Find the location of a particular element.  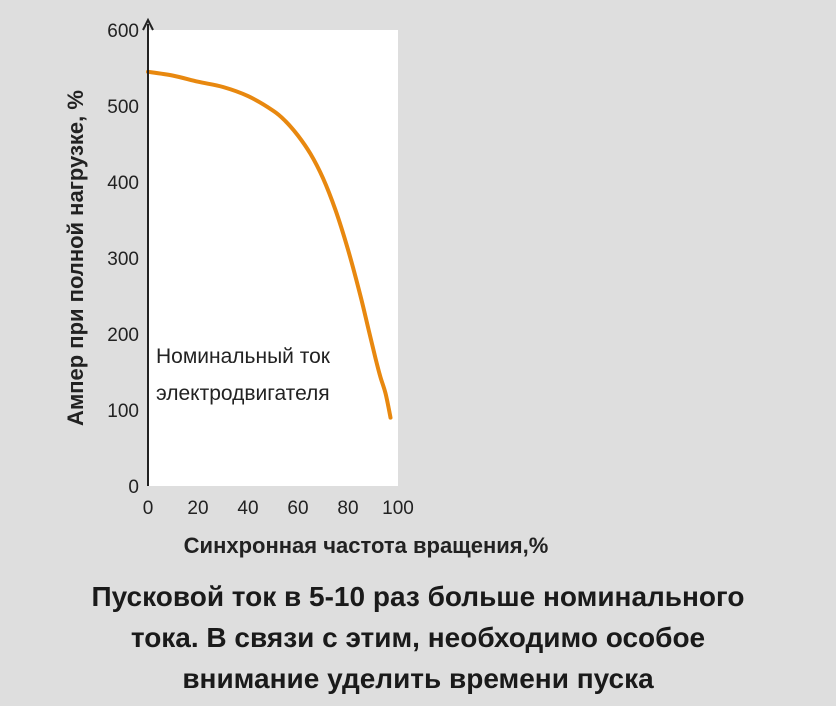

caption-line-3: внимание уделить времени пуска is located at coordinates (418, 678).